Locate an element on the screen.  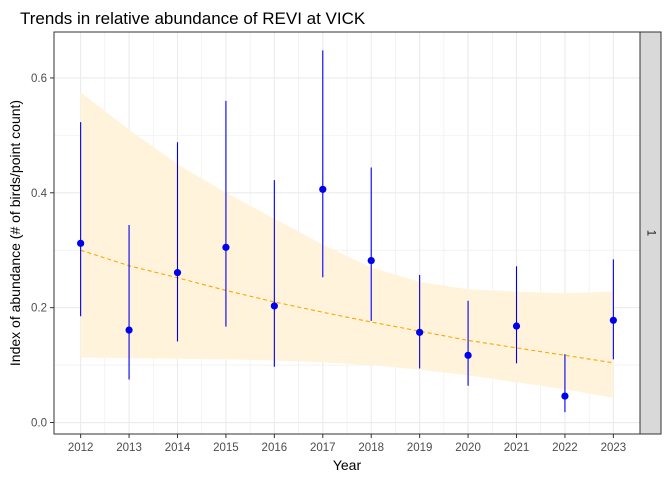
x-tick-label: 2021 is located at coordinates (517, 448).